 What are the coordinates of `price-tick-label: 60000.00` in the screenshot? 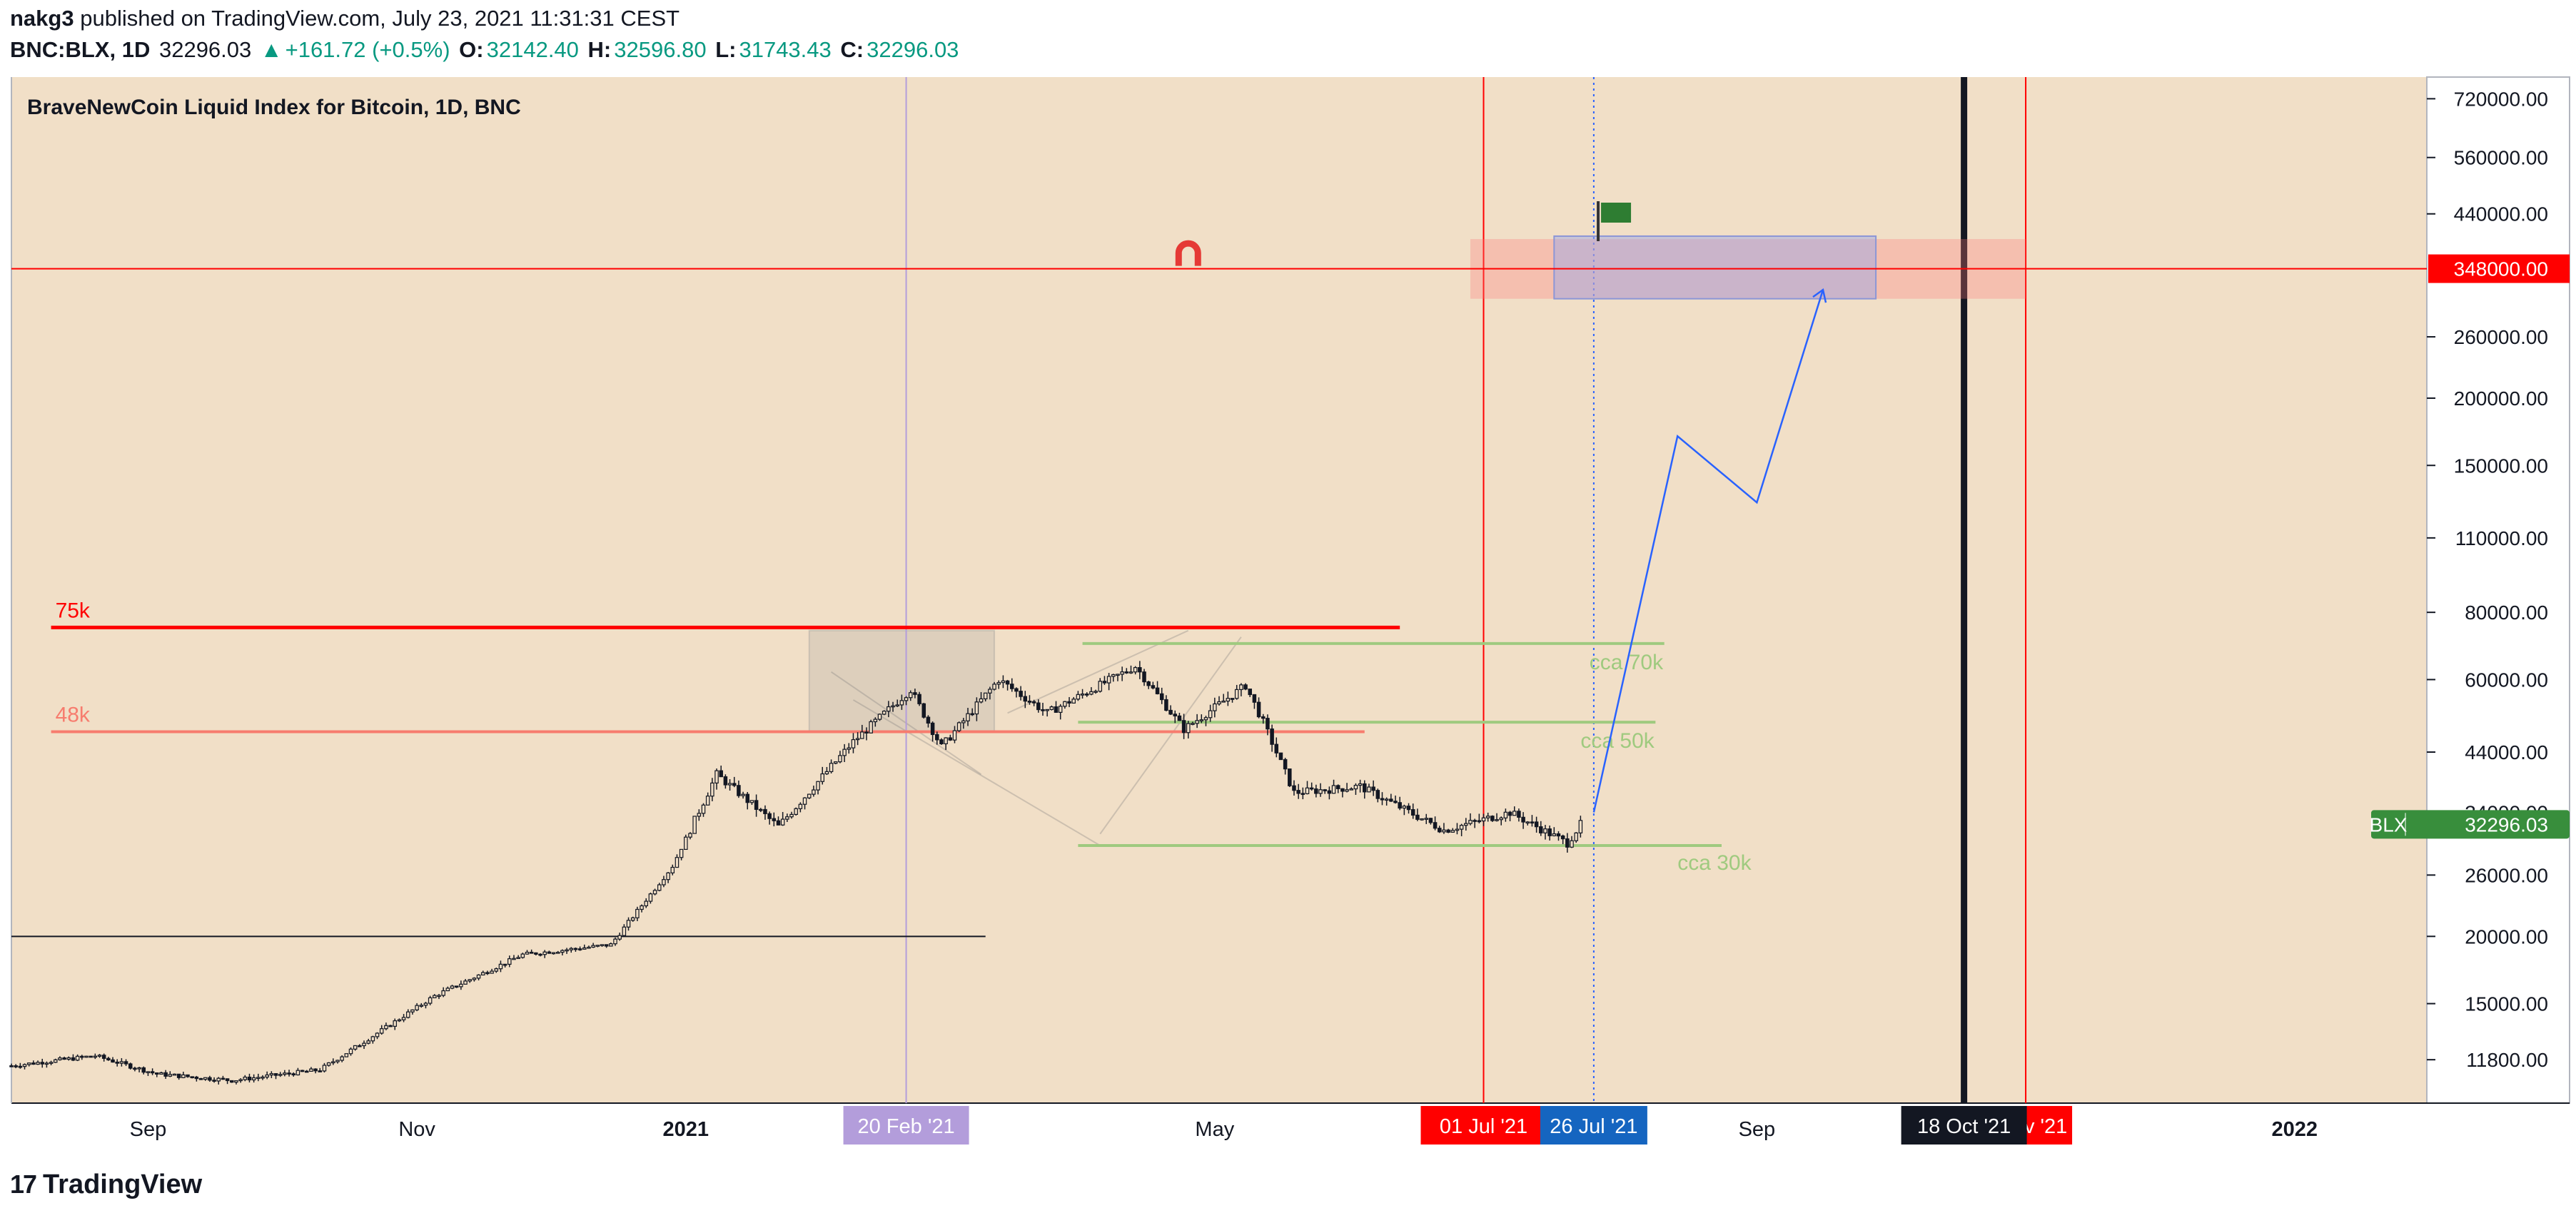 It's located at (2506, 680).